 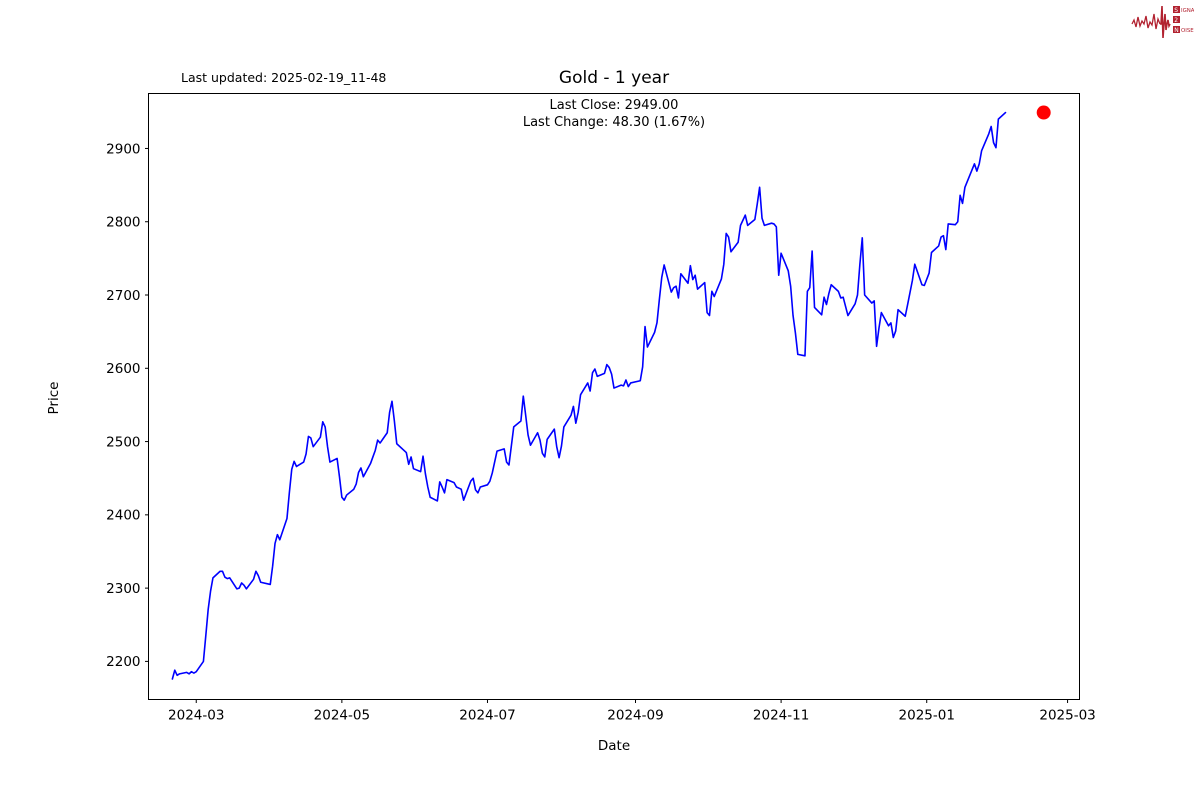 I want to click on svg-text: 2600, so click(x=123, y=369).